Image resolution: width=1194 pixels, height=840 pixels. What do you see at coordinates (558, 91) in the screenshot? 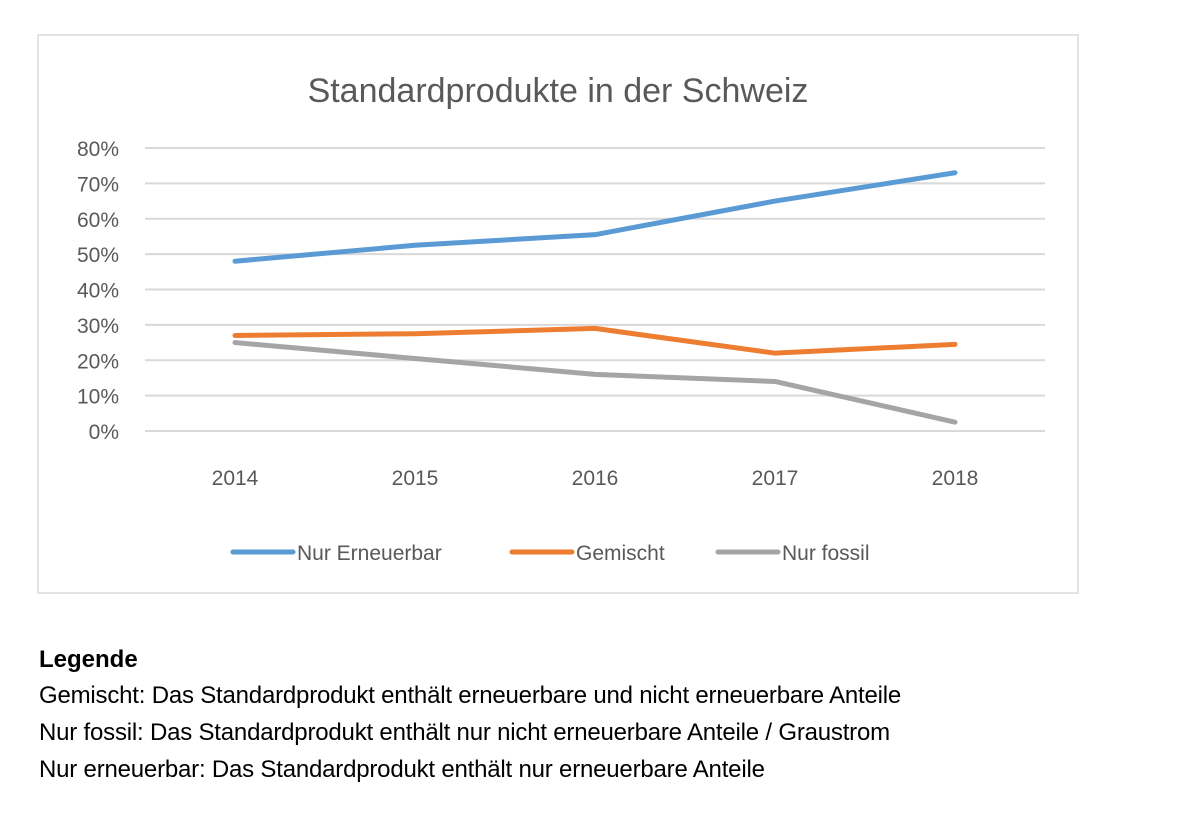
I see `chart-title: Standardprodukte in der Schweiz` at bounding box center [558, 91].